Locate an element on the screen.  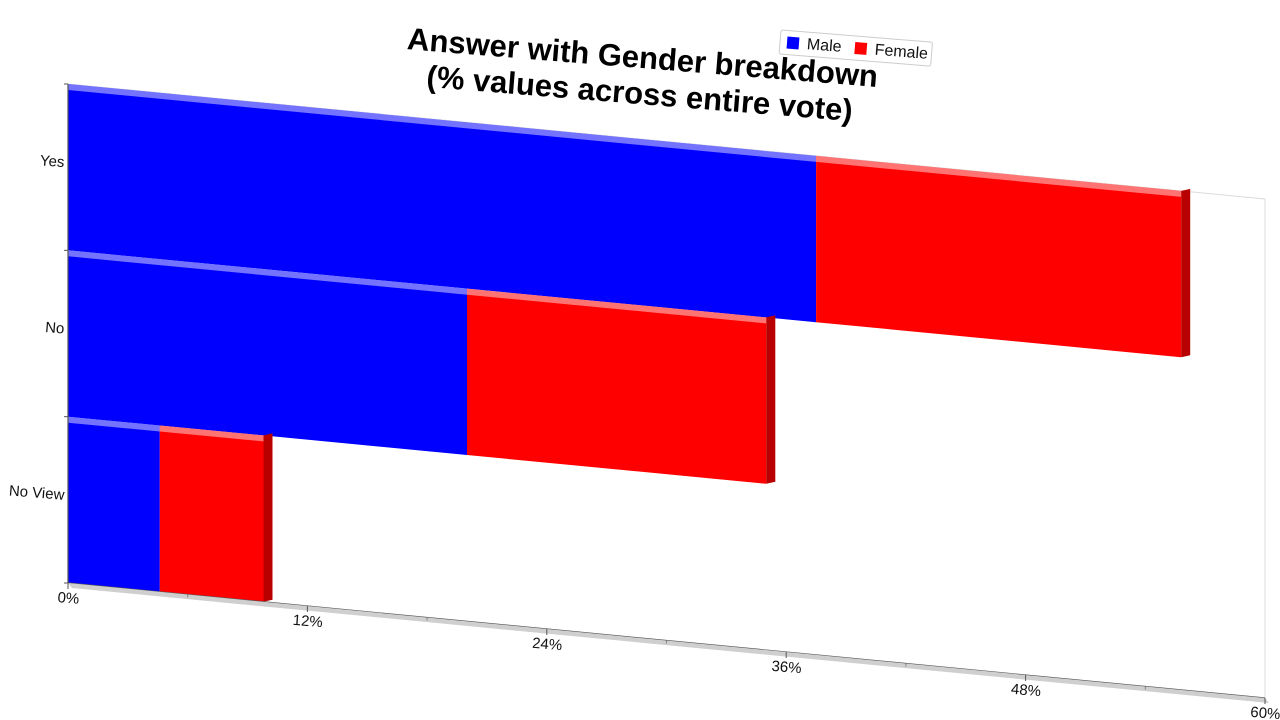
bar-end-no is located at coordinates (771, 399).